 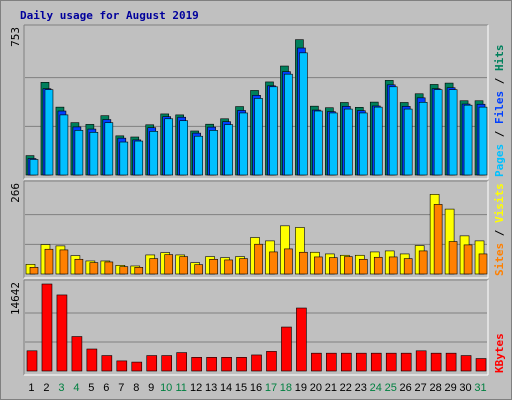 What do you see at coordinates (480, 388) in the screenshot?
I see `x-tick-label: 31` at bounding box center [480, 388].